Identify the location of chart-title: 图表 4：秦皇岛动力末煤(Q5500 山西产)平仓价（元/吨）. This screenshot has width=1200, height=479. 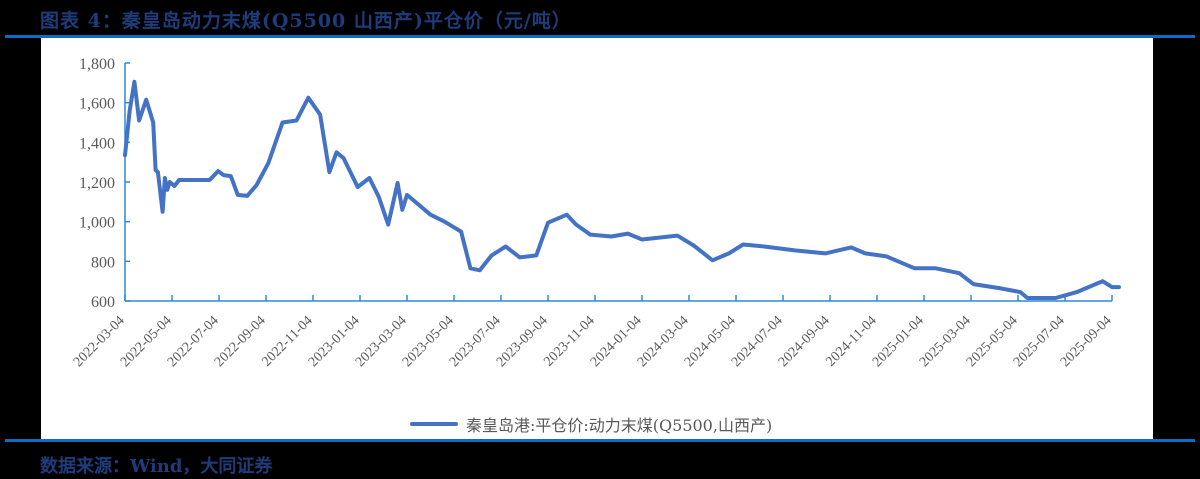
(306, 21).